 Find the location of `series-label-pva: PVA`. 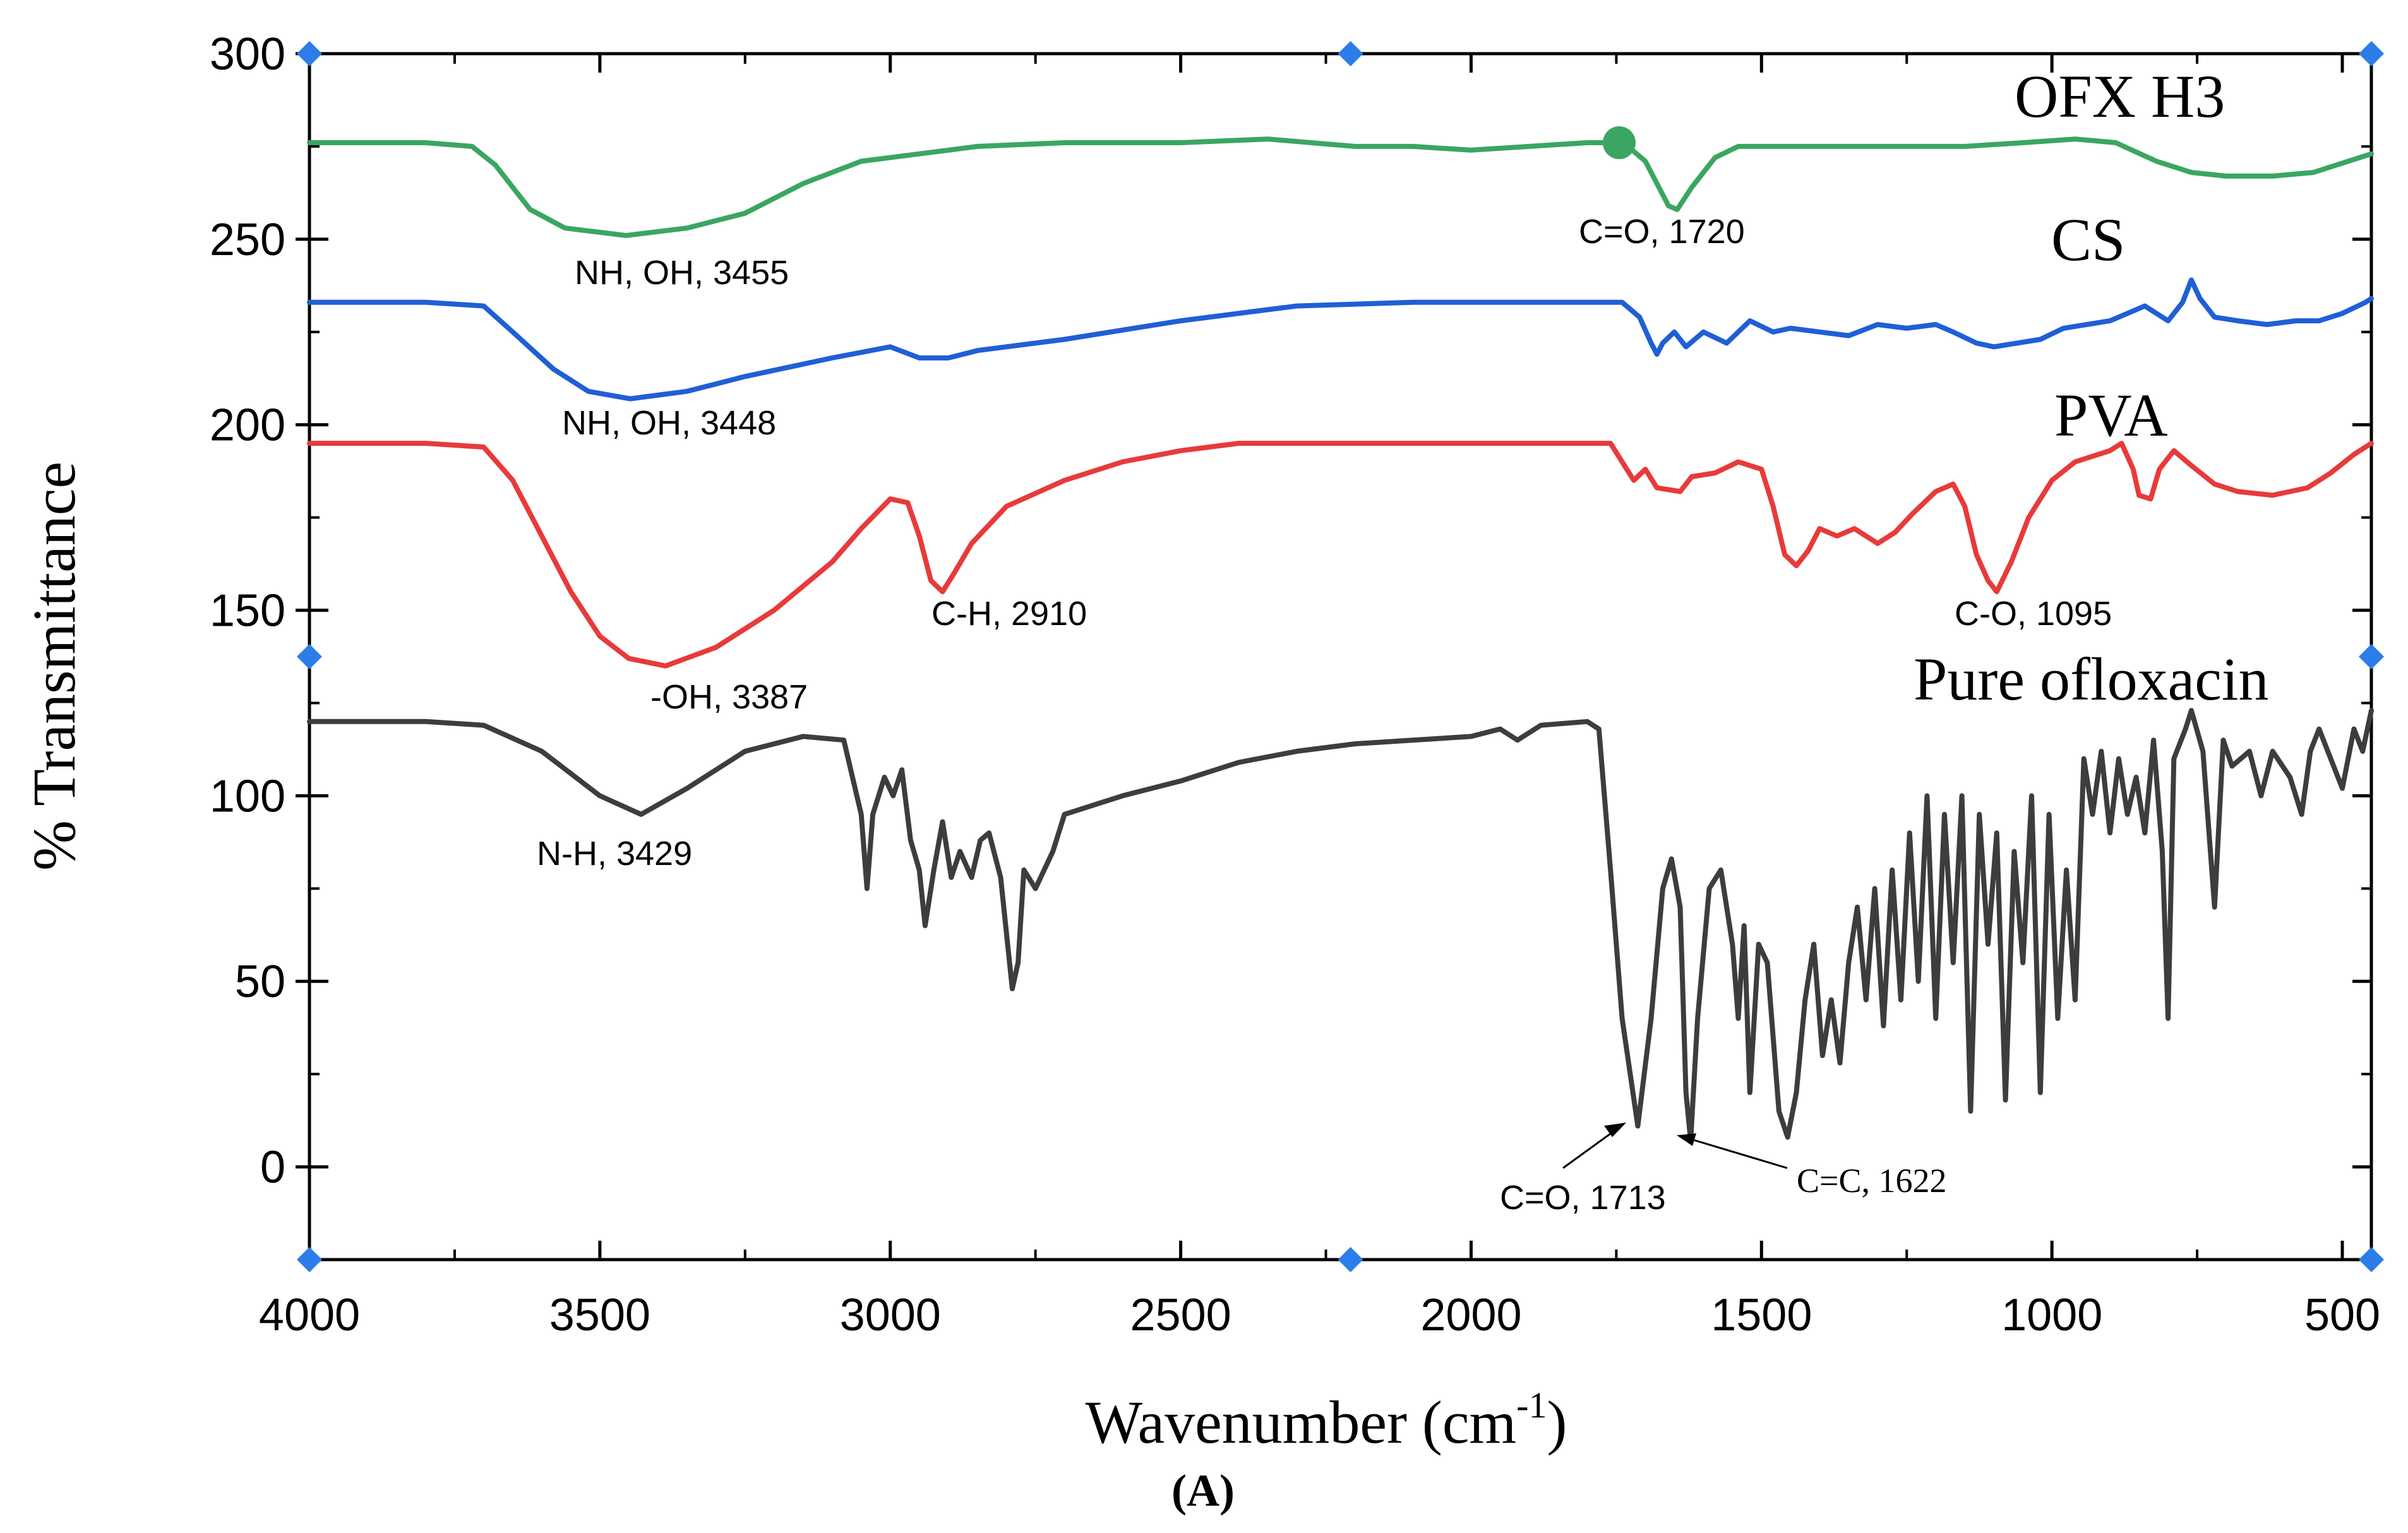

series-label-pva: PVA is located at coordinates (2111, 415).